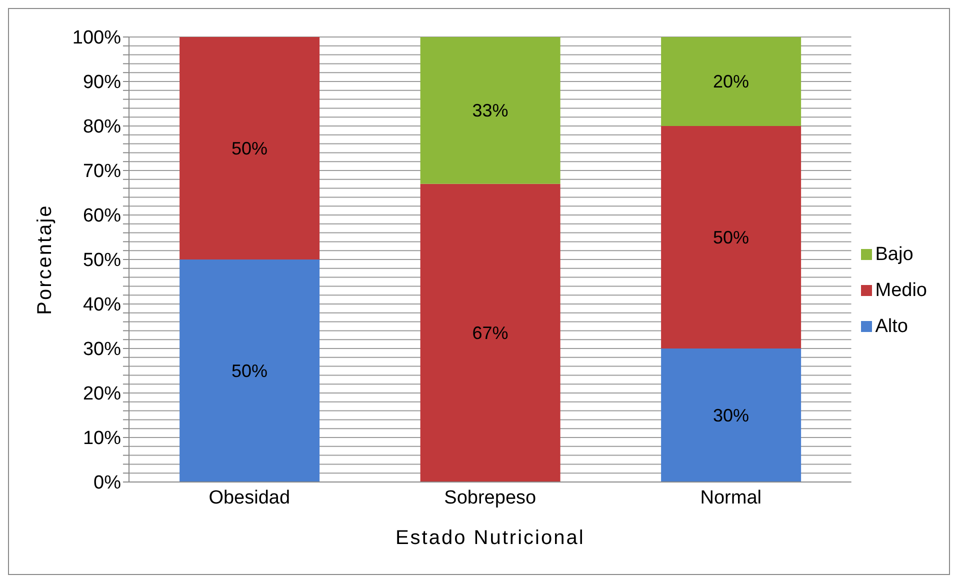 The image size is (956, 581). What do you see at coordinates (249, 497) in the screenshot?
I see `x-tick-label: Obesidad` at bounding box center [249, 497].